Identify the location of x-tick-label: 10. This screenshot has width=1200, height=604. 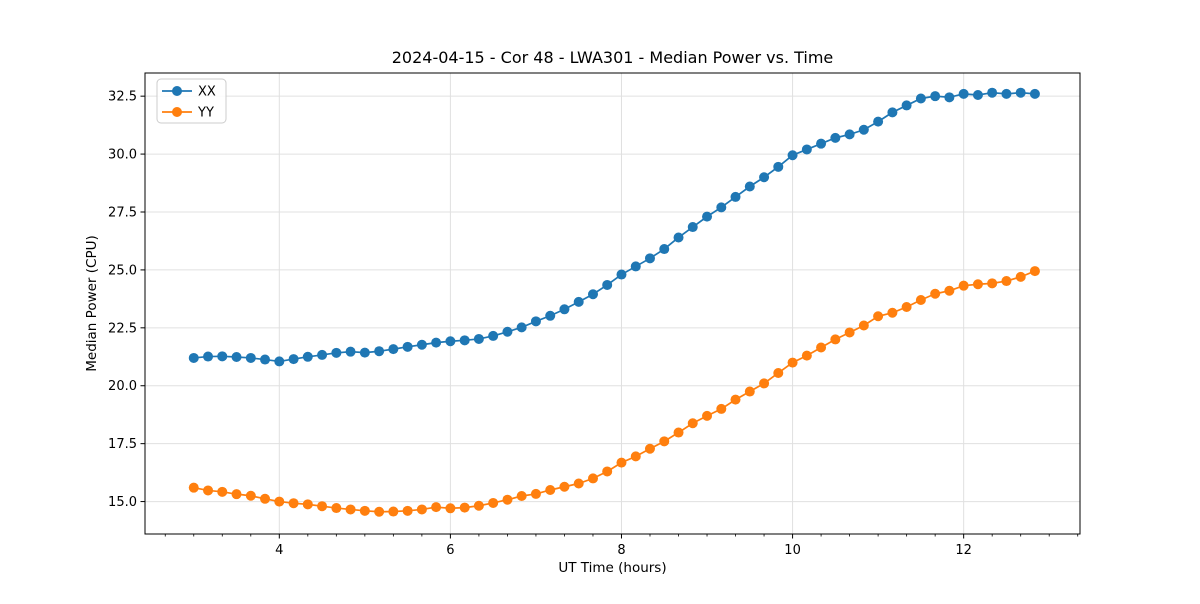
(792, 550).